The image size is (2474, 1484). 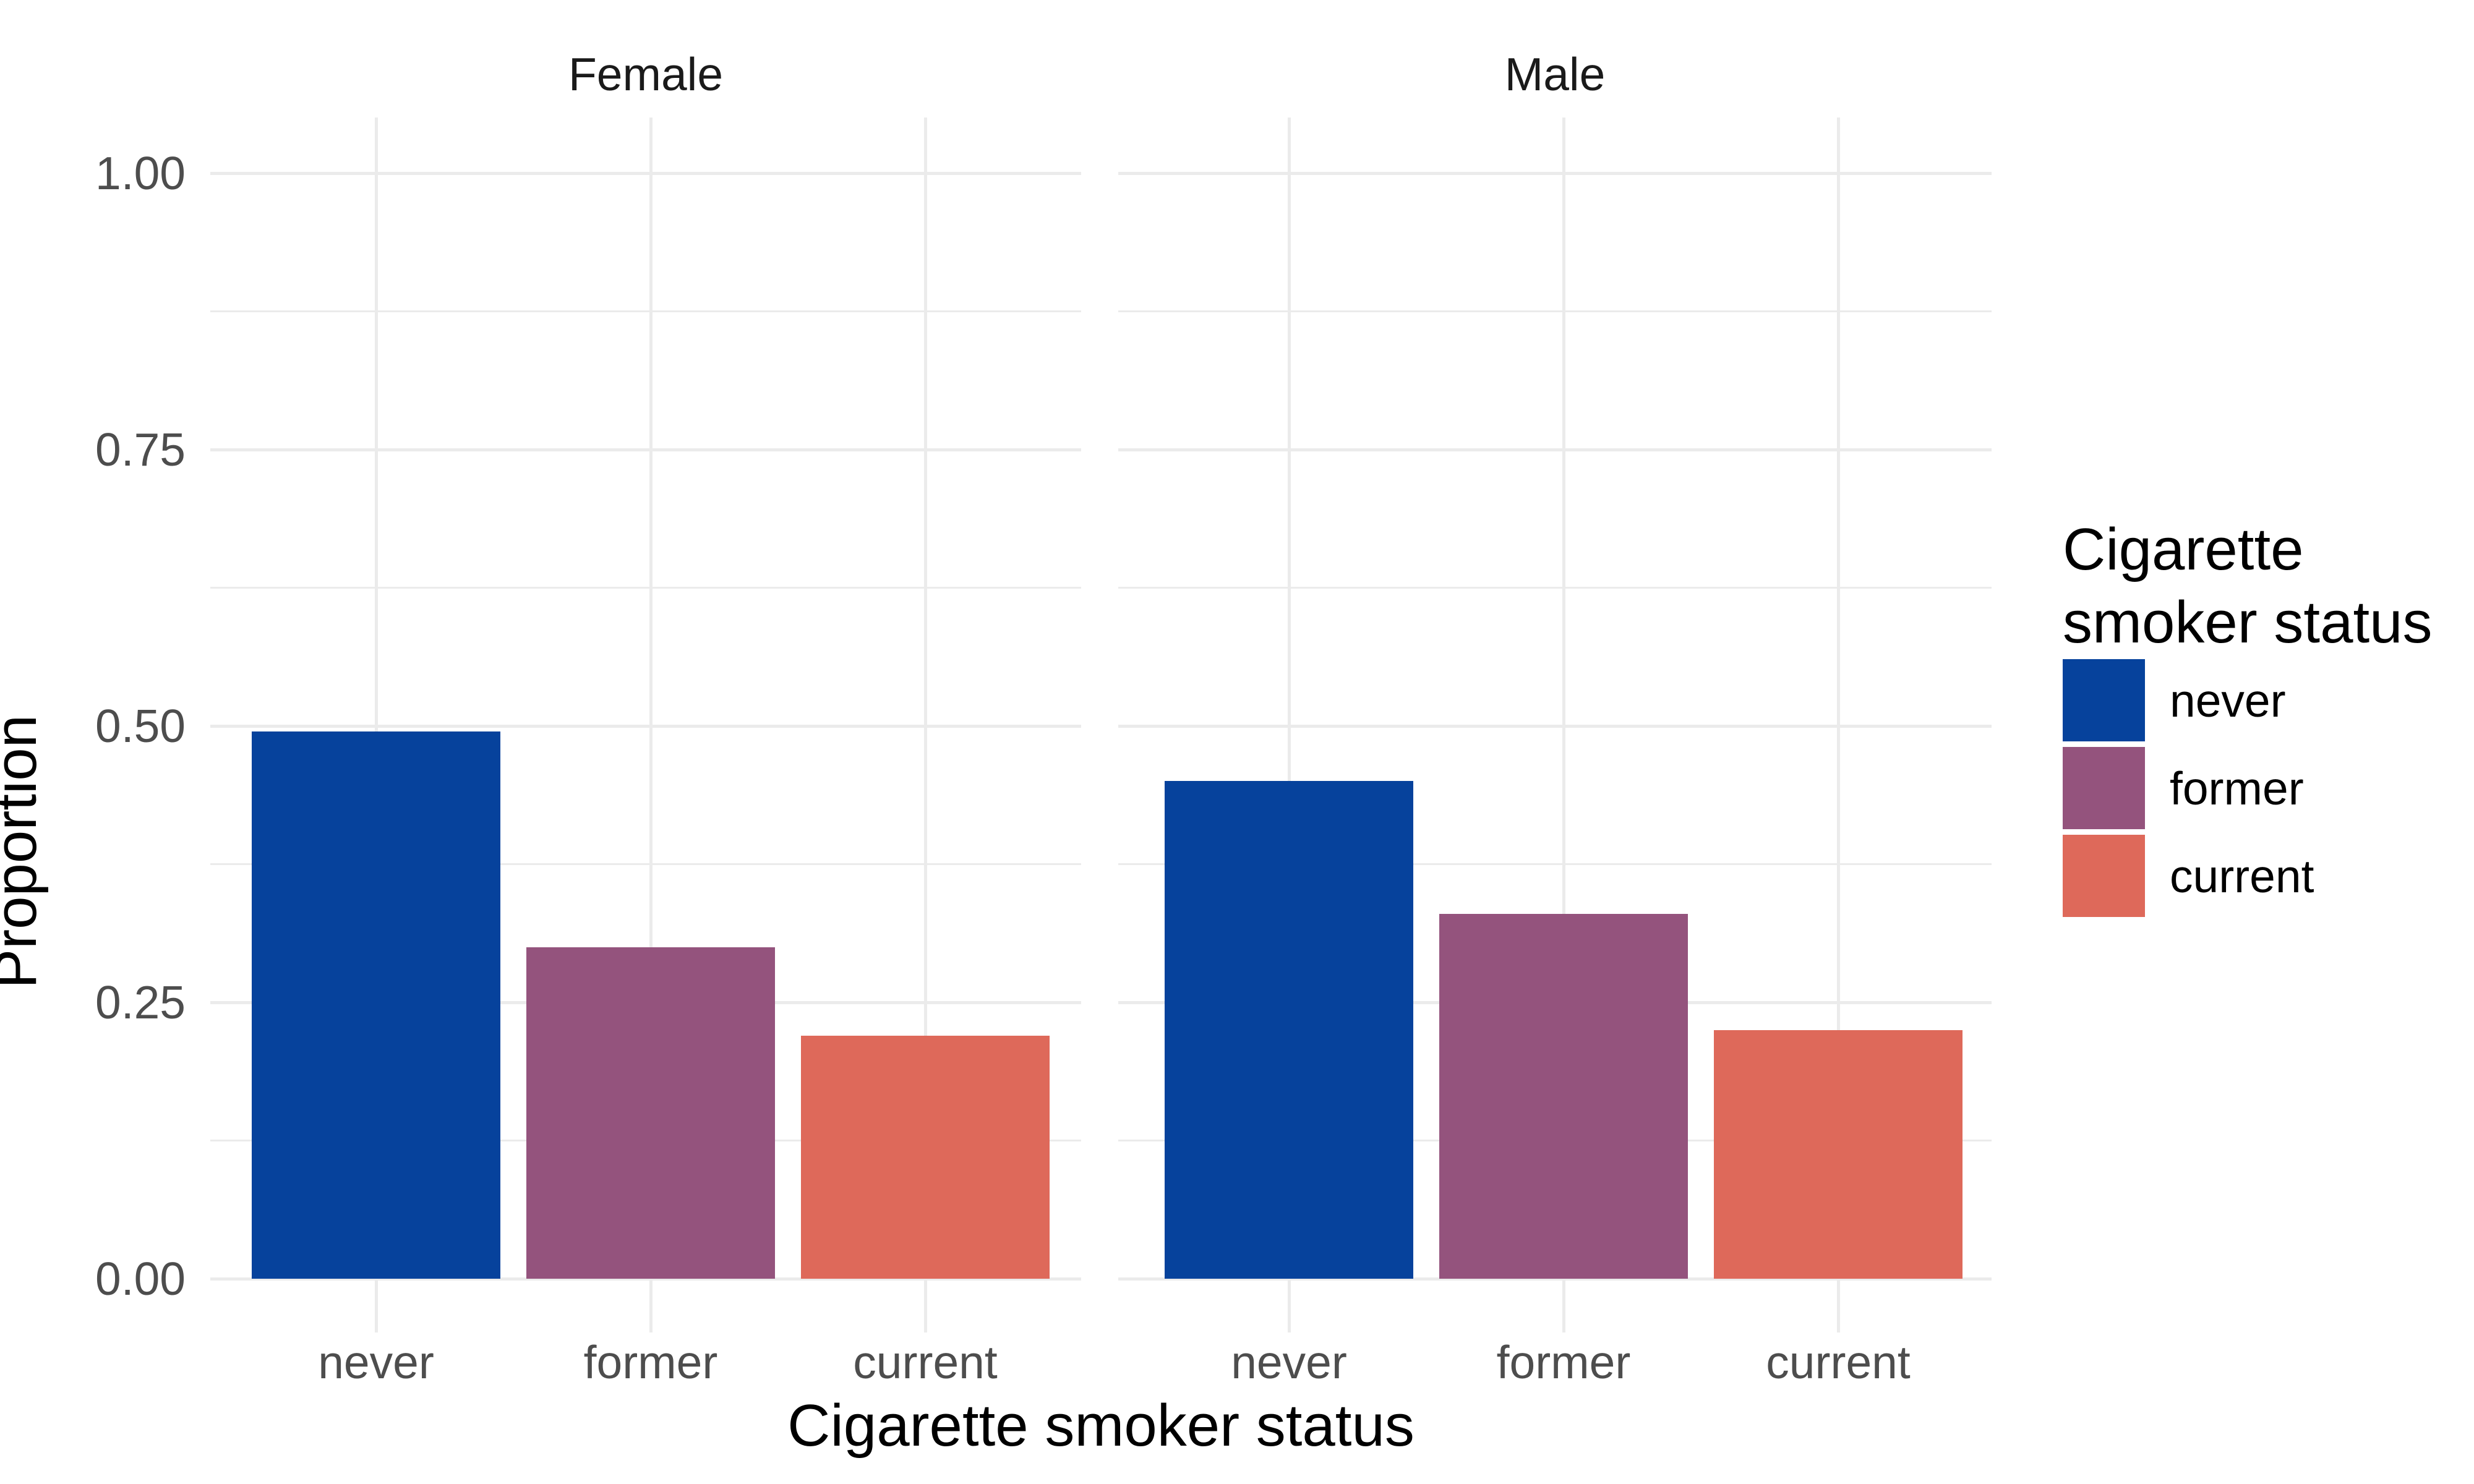 I want to click on legend-keys: never former current, so click(x=2267, y=788).